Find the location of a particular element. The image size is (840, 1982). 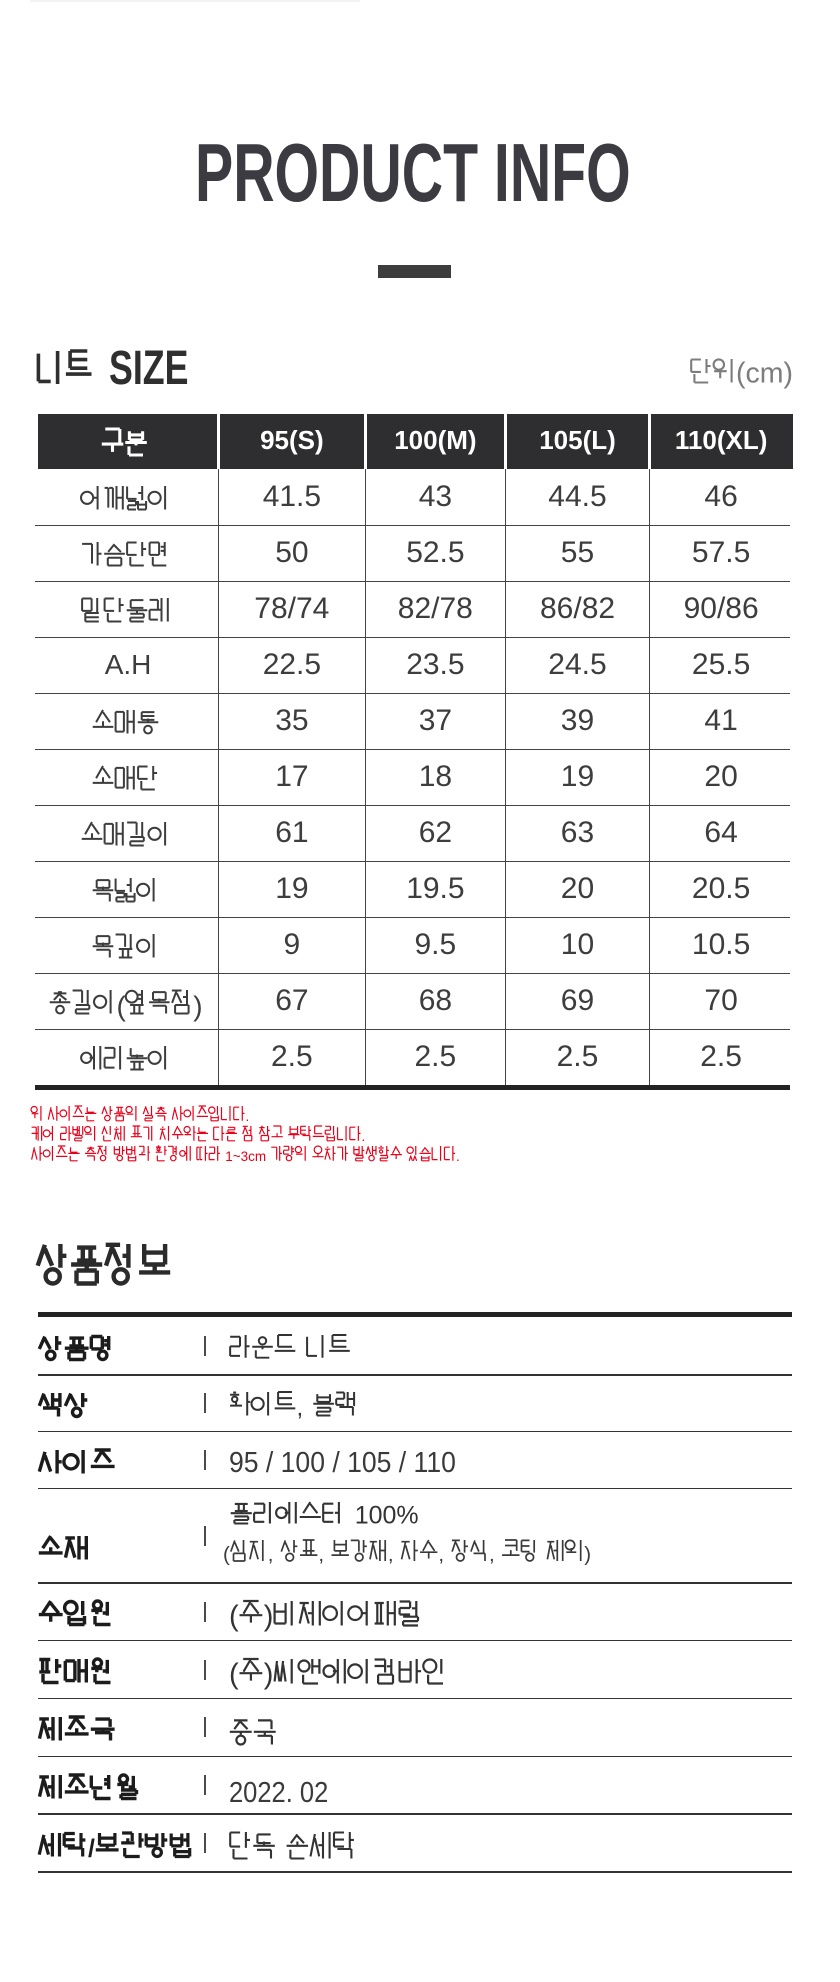

svg-text: 2022. 02 is located at coordinates (278, 1791).